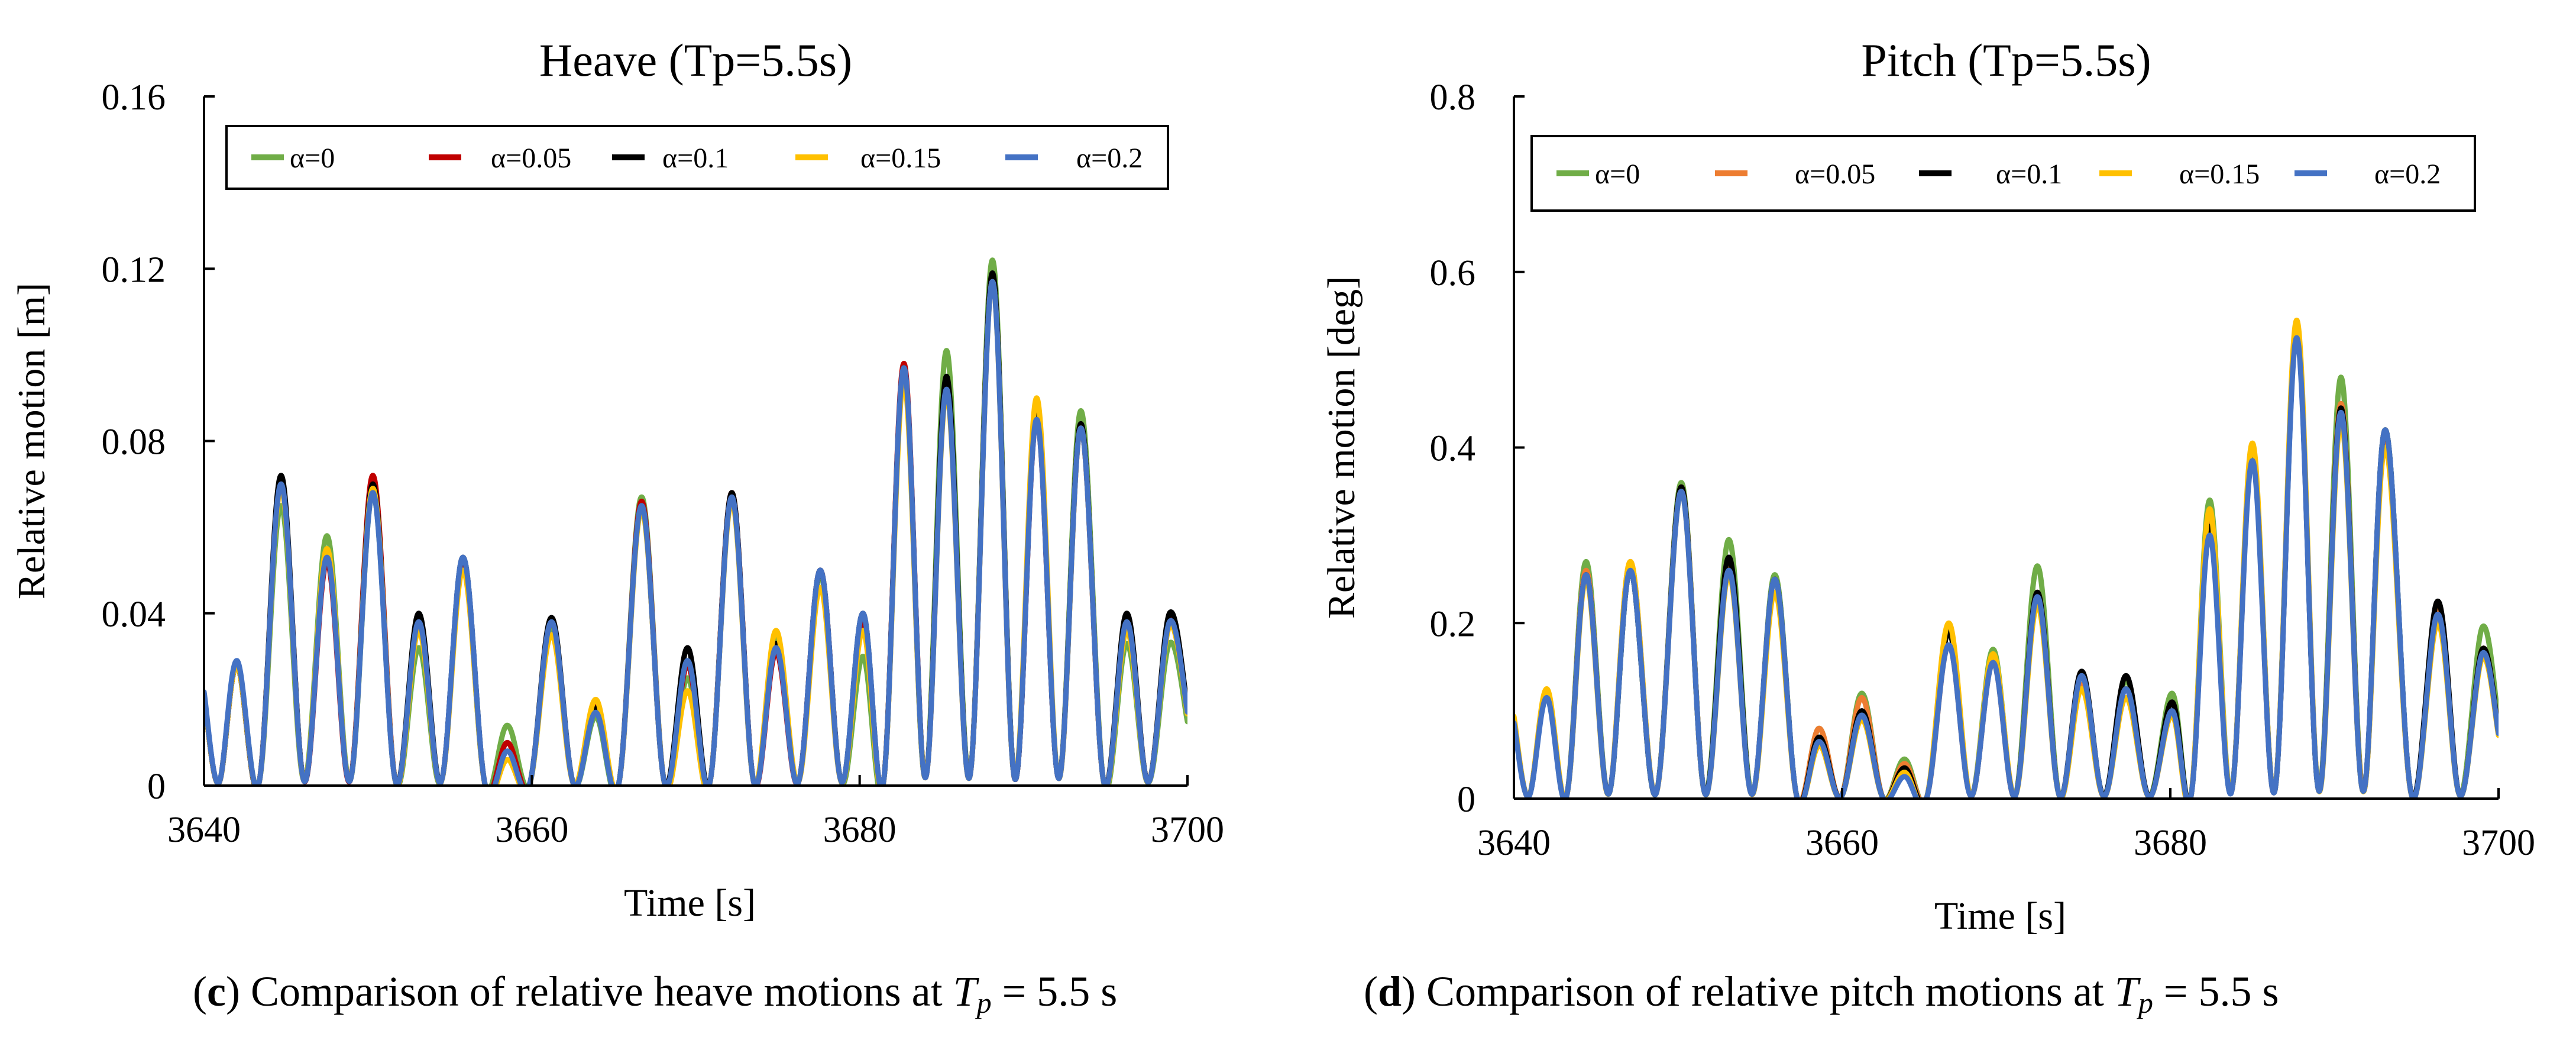 This screenshot has width=2576, height=1037. I want to click on caption-c-subscript: p, so click(984, 1002).